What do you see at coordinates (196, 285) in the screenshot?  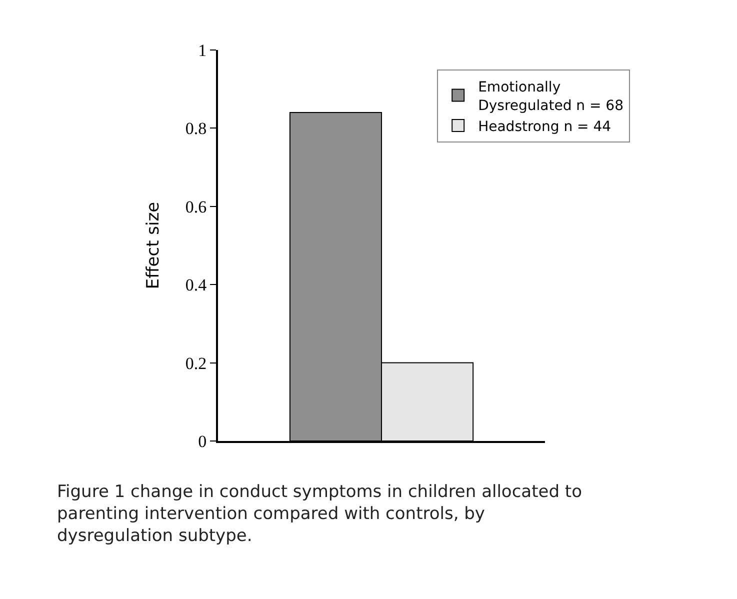 I see `y-tick-label: 0.4` at bounding box center [196, 285].